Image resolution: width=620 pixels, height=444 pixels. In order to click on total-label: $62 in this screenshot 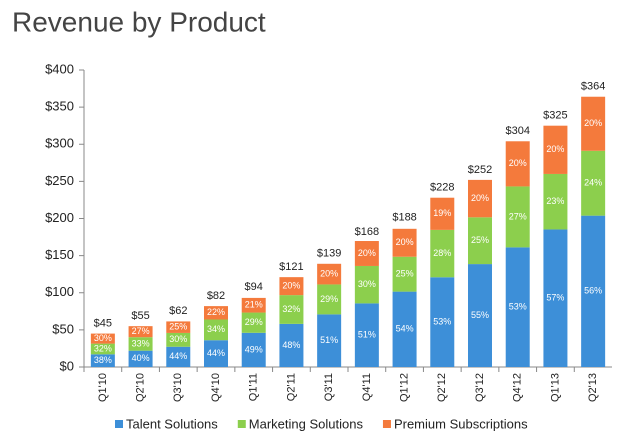, I will do `click(178, 311)`.